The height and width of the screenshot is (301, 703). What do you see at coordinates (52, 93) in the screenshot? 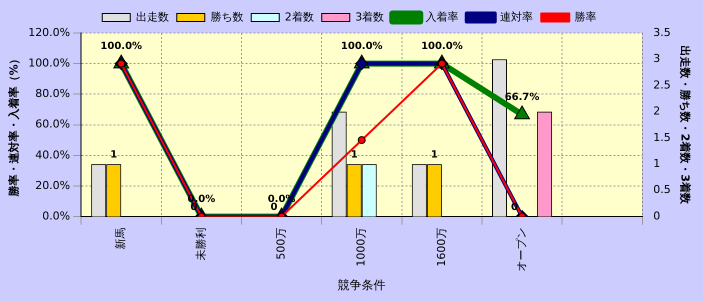
I see `y-tick-label: 80.0%` at bounding box center [52, 93].